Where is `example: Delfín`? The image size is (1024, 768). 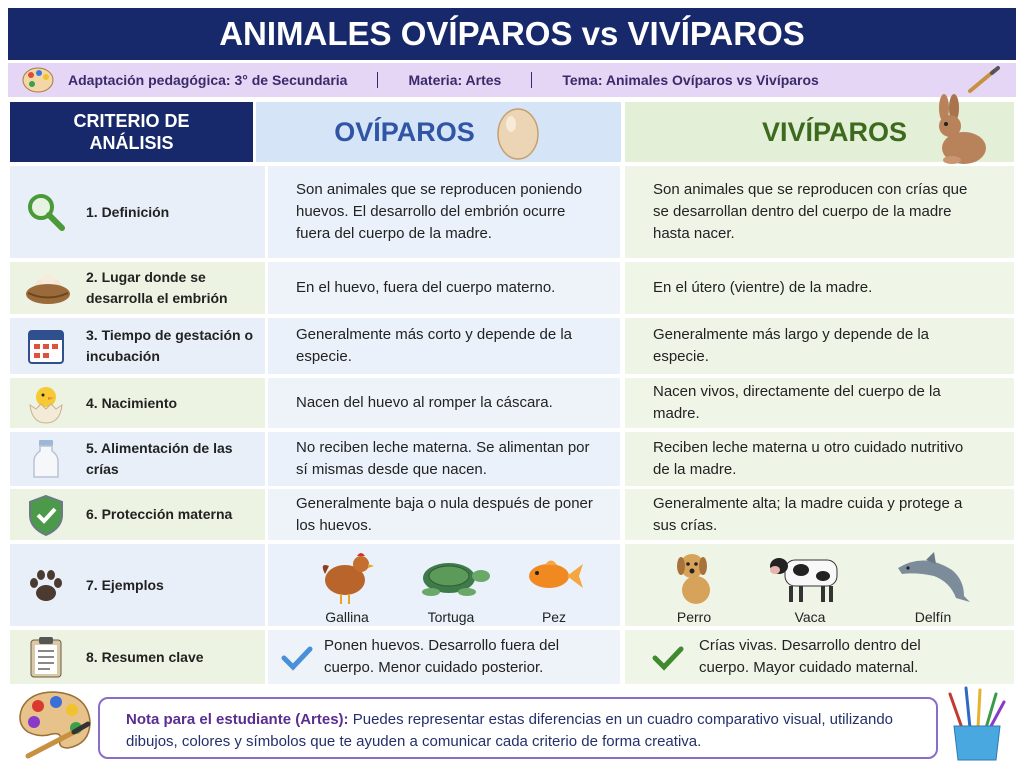 example: Delfín is located at coordinates (933, 588).